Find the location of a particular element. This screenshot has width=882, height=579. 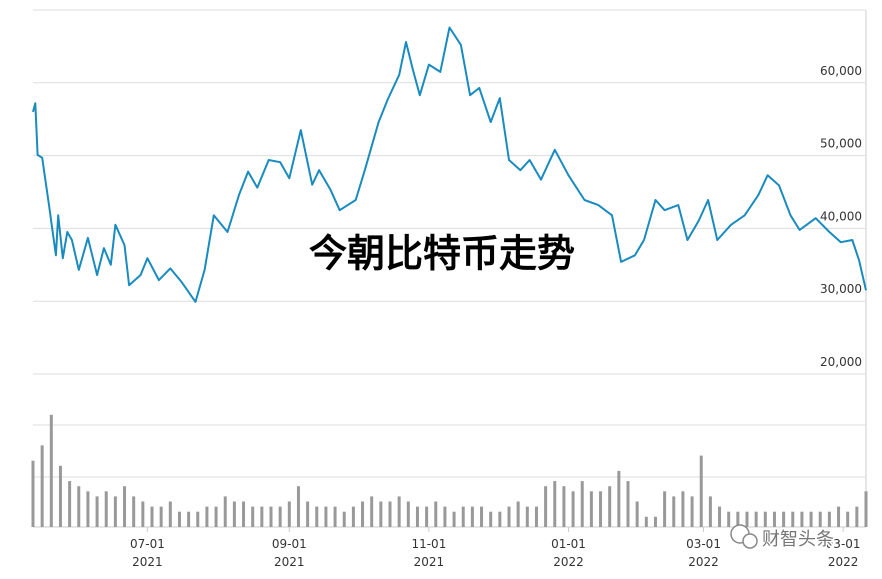

watermark-text: 财智头条 is located at coordinates (798, 539).